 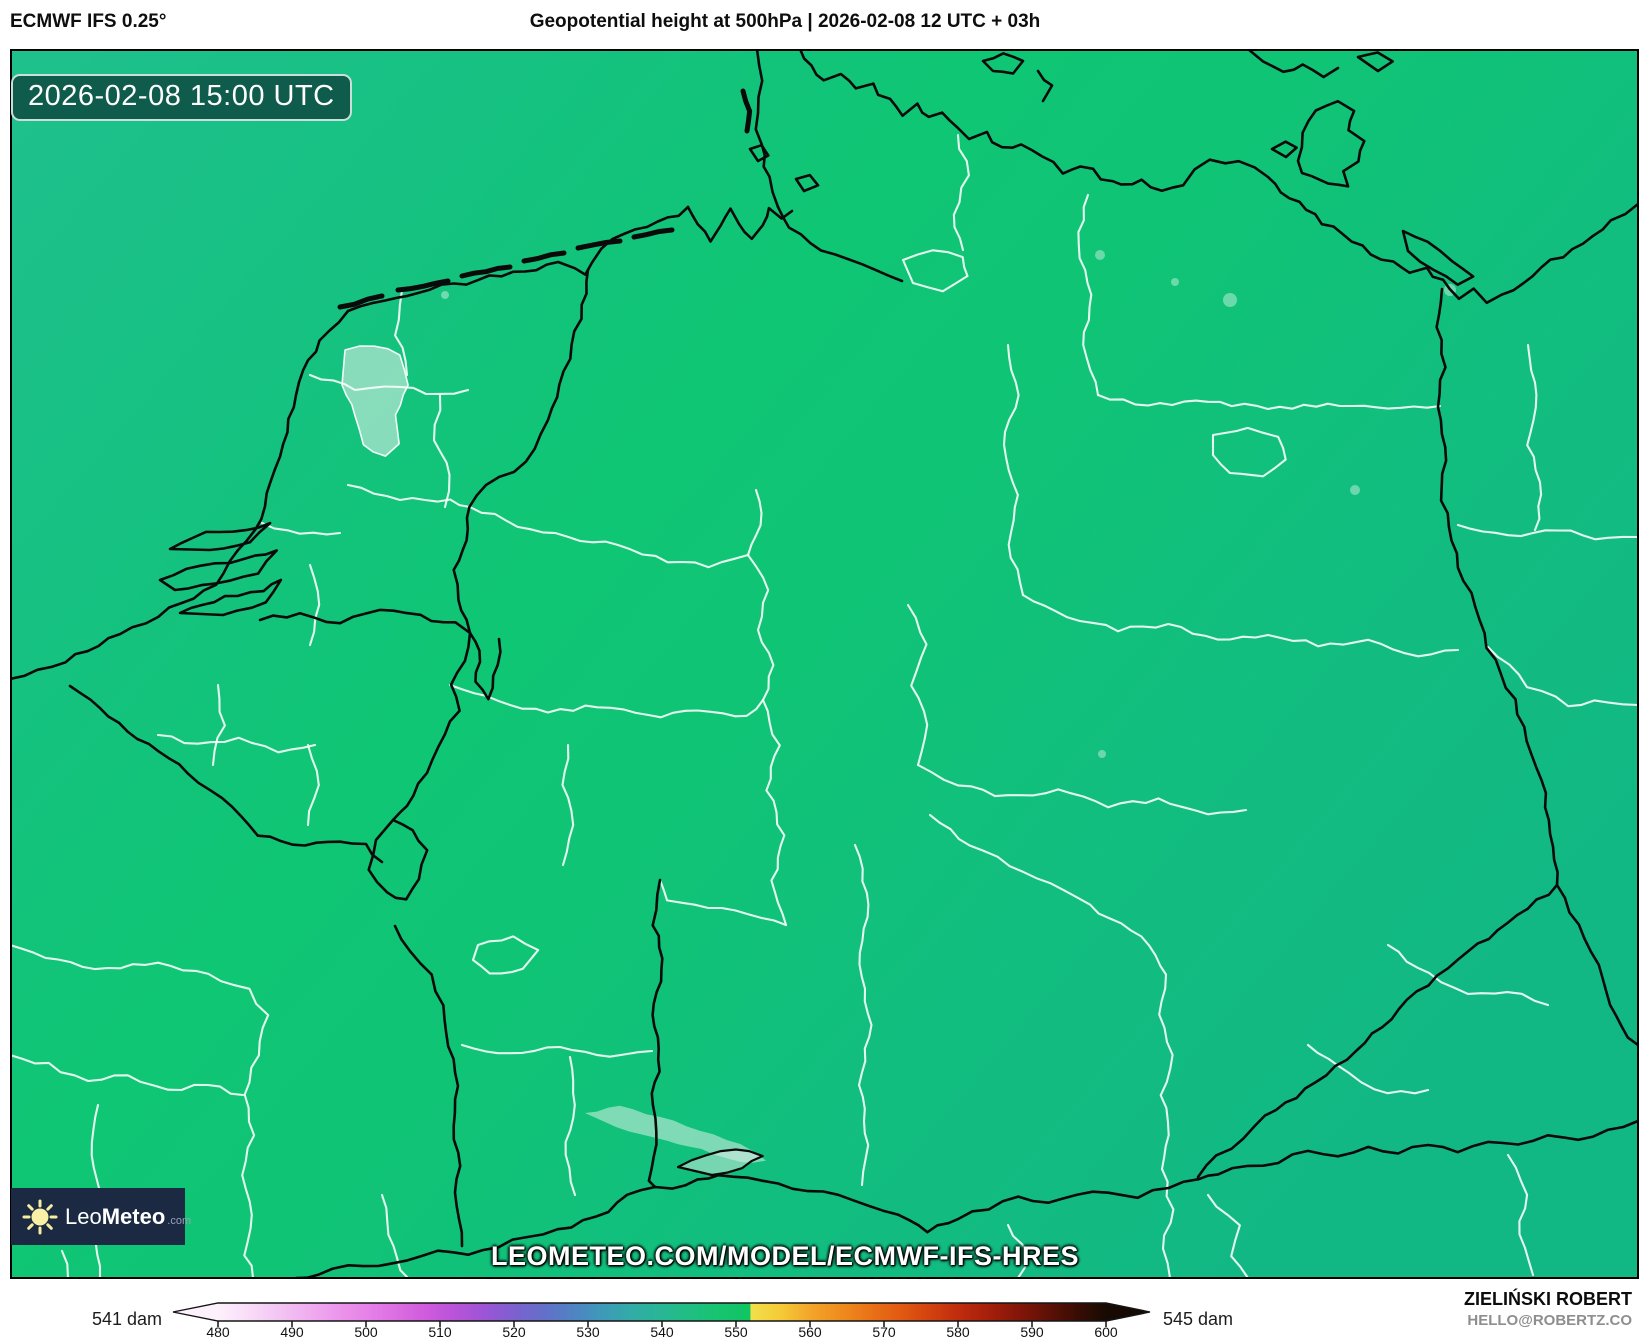 I want to click on colorbar-current-min-label: 541 dam, so click(x=127, y=1319).